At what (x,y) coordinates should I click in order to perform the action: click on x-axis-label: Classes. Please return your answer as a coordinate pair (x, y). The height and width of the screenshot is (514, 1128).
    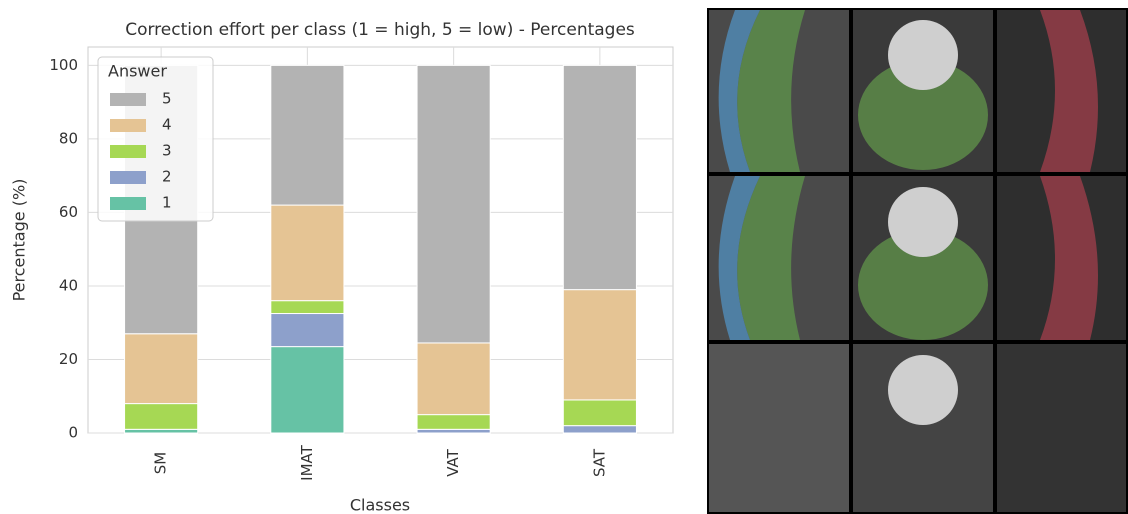
    Looking at the image, I should click on (380, 505).